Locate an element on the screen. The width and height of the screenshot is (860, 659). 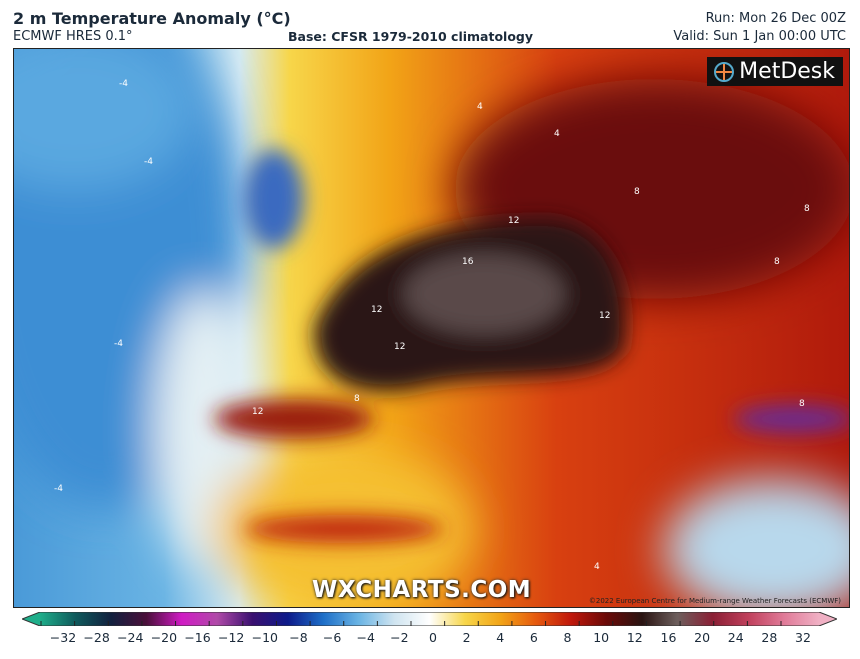
warm-band-spain is located at coordinates (294, 419).